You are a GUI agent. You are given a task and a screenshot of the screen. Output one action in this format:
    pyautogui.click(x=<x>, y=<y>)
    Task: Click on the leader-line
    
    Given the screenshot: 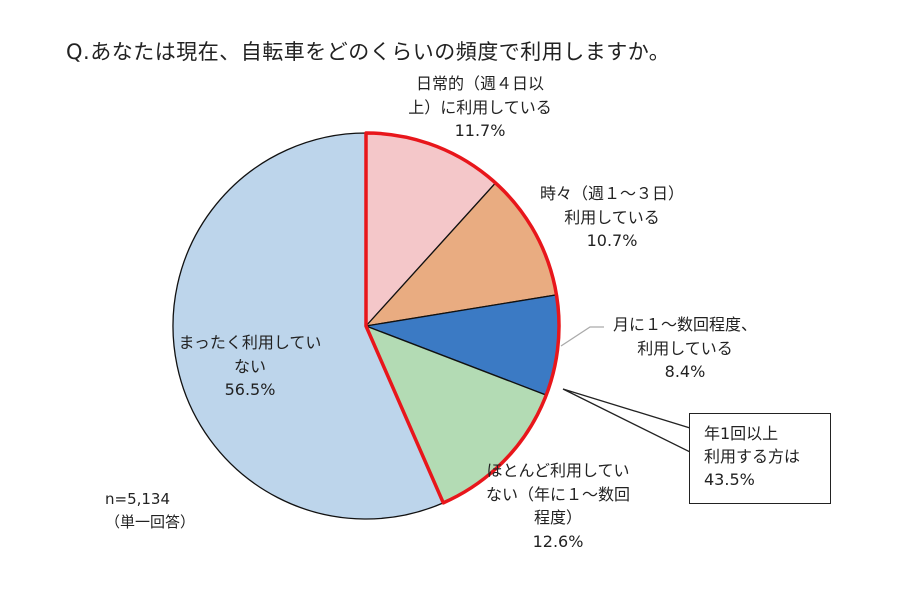 What is the action you would take?
    pyautogui.click(x=582, y=336)
    